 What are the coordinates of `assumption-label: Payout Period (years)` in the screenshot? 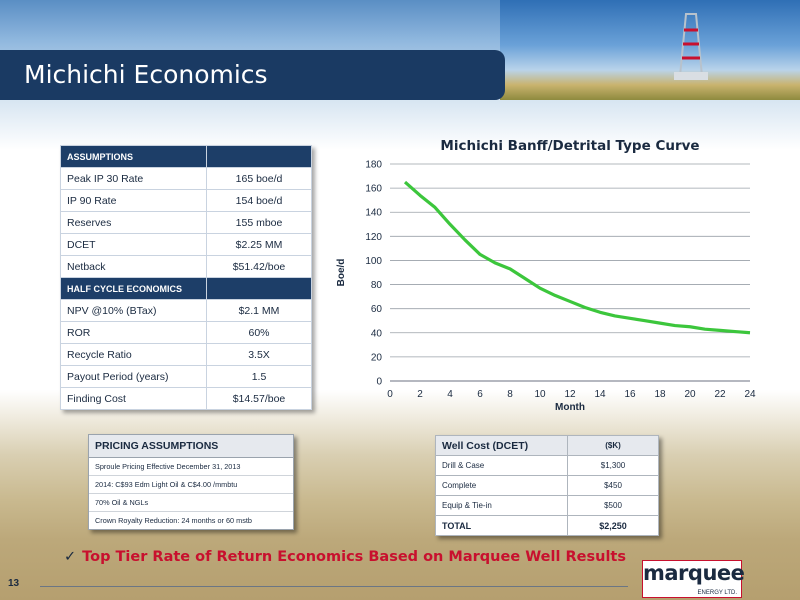 It's located at (133, 376).